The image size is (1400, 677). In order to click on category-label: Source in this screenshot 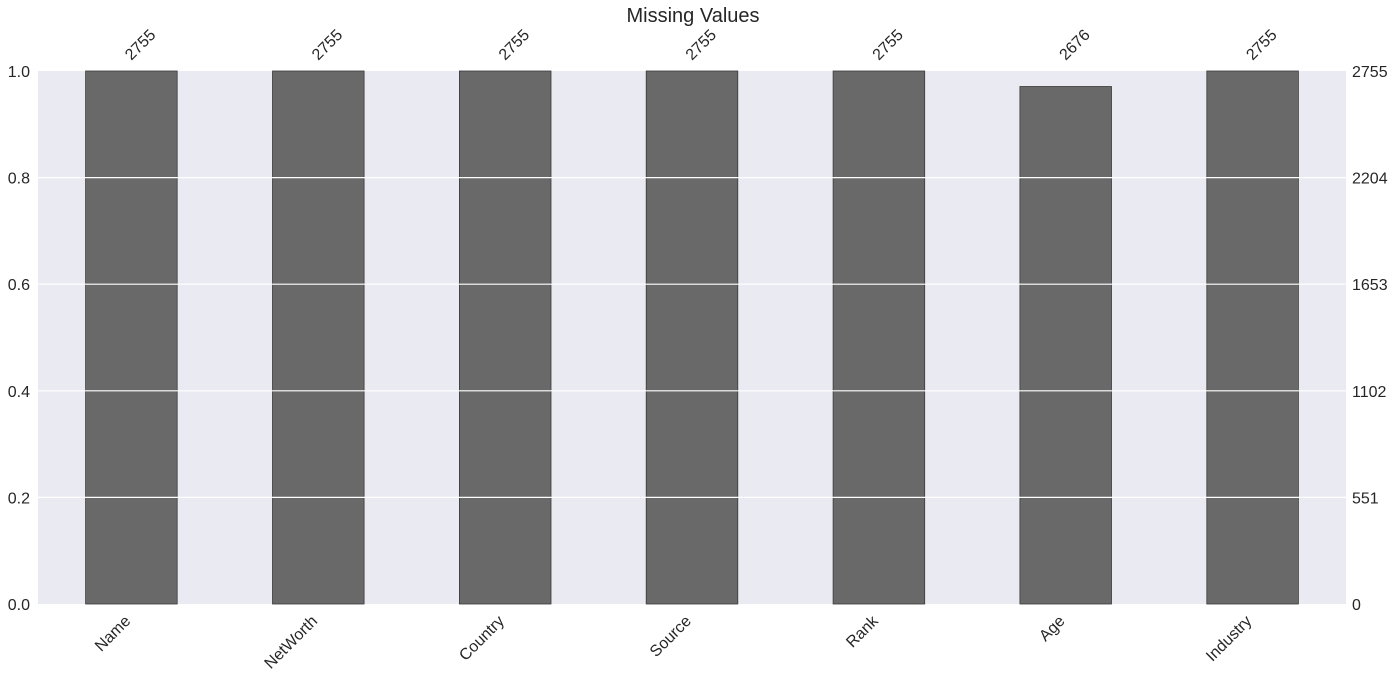, I will do `click(671, 637)`.